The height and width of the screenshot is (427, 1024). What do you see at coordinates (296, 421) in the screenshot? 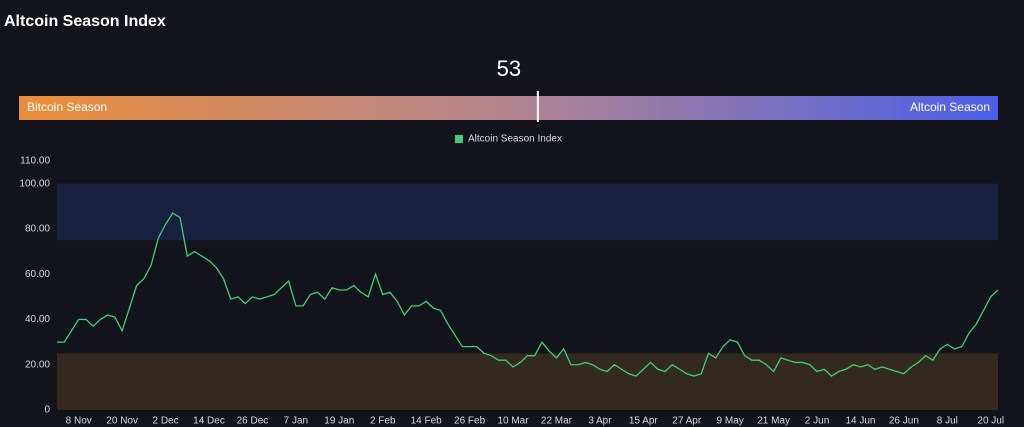
I see `x-tick-label: 7 Jan` at bounding box center [296, 421].